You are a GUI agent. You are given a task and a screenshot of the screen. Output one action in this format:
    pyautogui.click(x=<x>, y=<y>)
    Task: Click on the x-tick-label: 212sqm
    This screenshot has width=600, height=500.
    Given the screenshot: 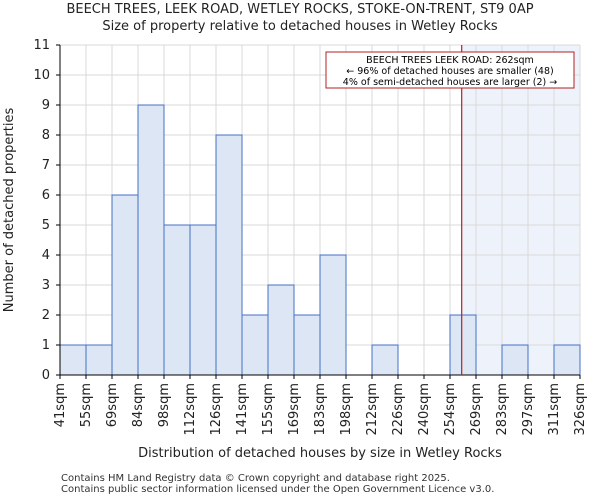 What is the action you would take?
    pyautogui.click(x=372, y=409)
    